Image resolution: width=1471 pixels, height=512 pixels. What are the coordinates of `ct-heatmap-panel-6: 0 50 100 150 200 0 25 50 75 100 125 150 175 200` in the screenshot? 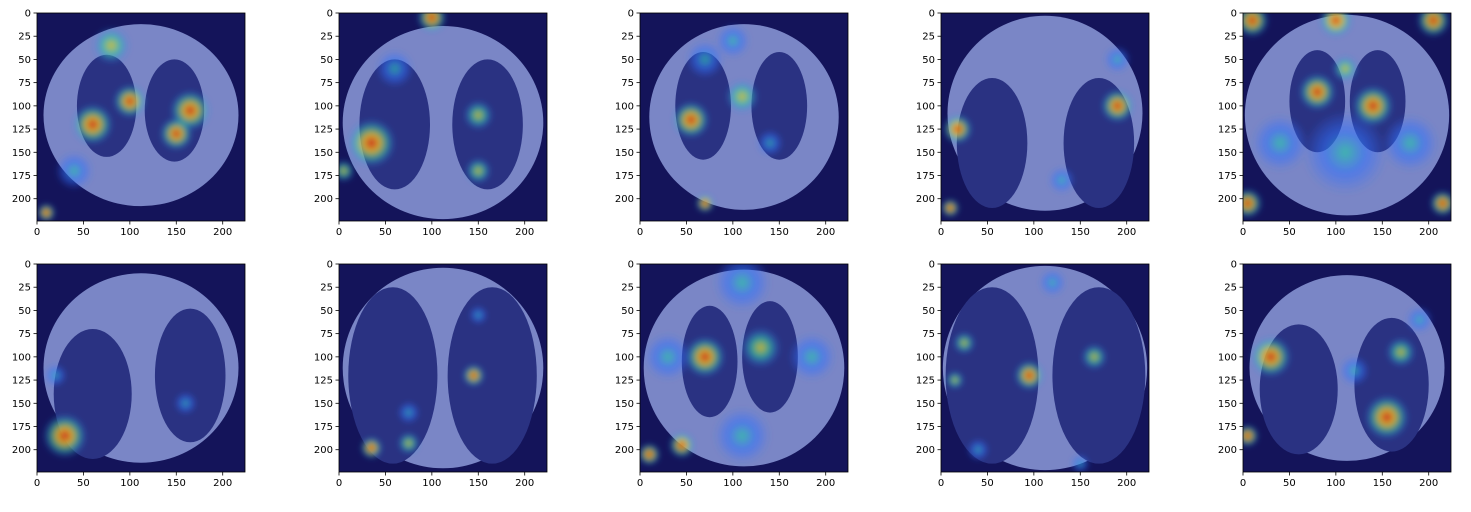 It's located at (129, 374).